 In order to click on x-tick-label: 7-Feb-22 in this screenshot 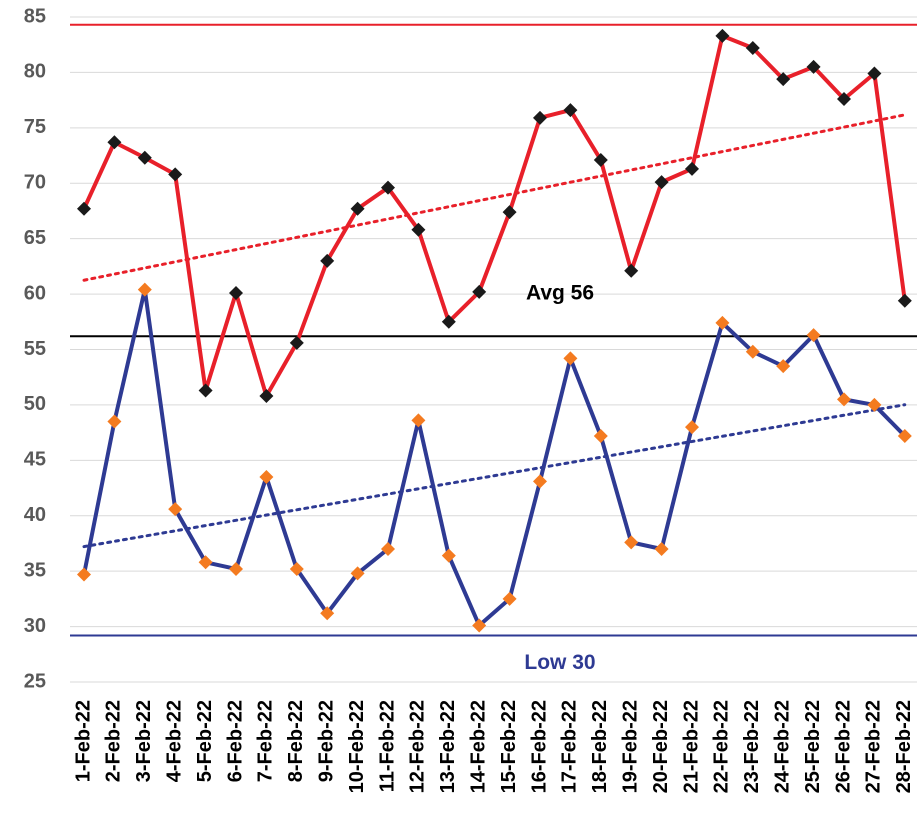, I will do `click(266, 741)`.